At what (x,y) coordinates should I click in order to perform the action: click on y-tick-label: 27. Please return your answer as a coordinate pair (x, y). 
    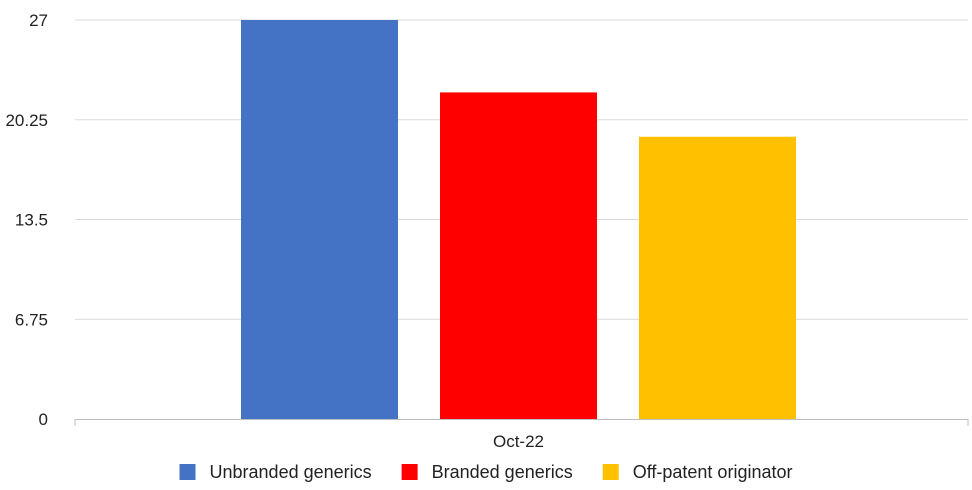
    Looking at the image, I should click on (38, 20).